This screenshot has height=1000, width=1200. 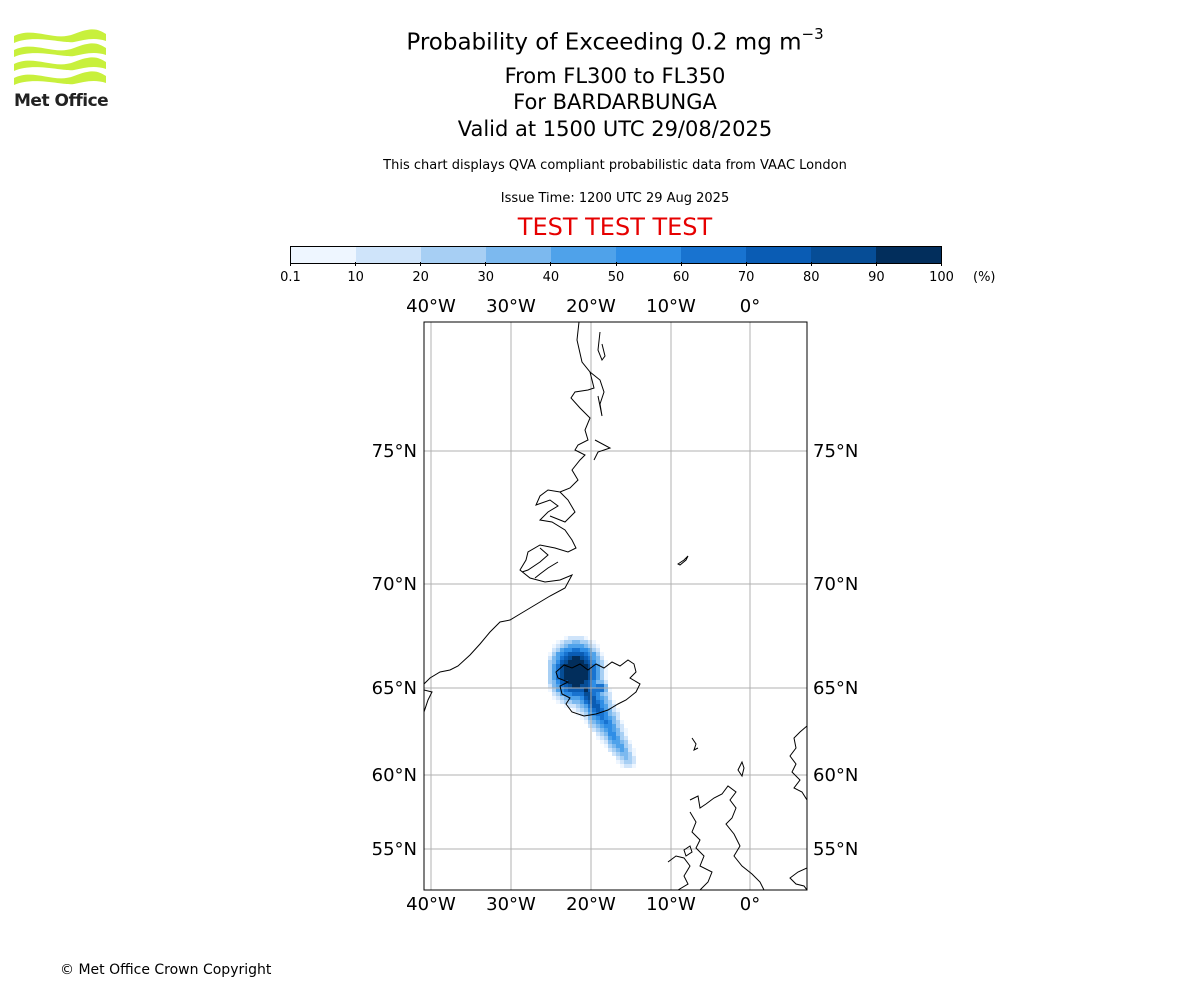 I want to click on jan-mayen, so click(x=683, y=560).